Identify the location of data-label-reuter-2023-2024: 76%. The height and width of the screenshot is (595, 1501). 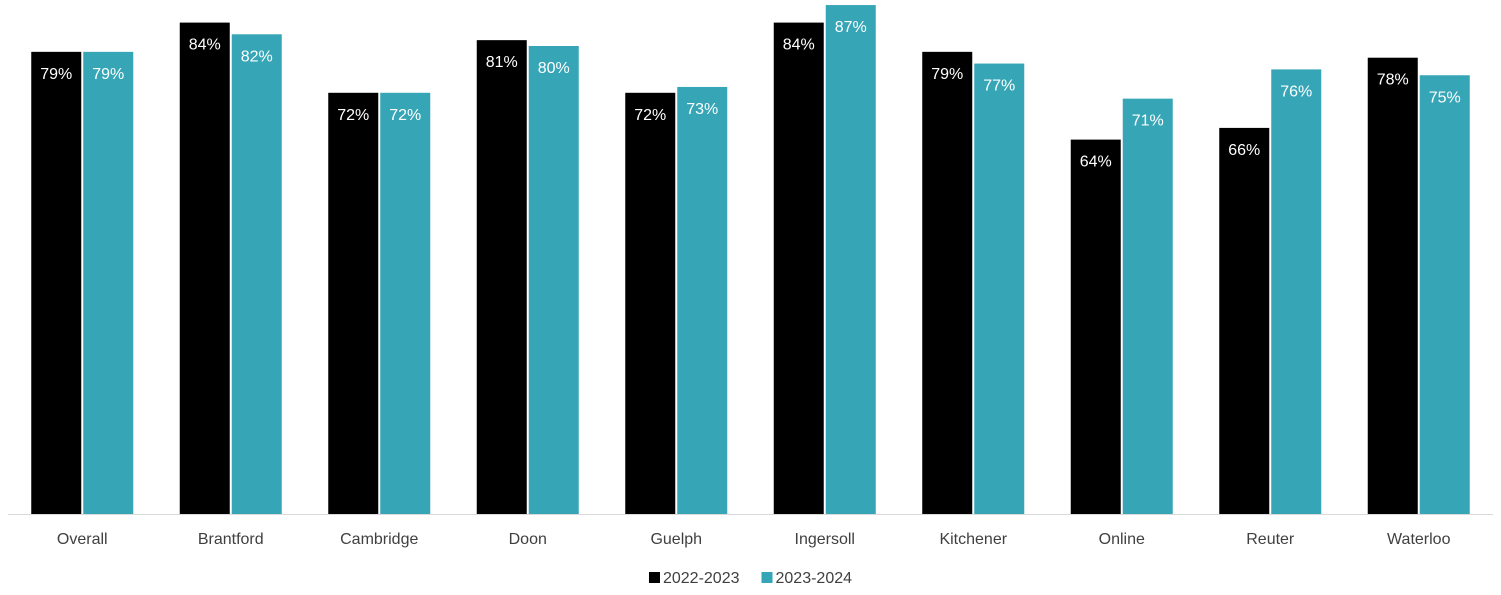
(1296, 91).